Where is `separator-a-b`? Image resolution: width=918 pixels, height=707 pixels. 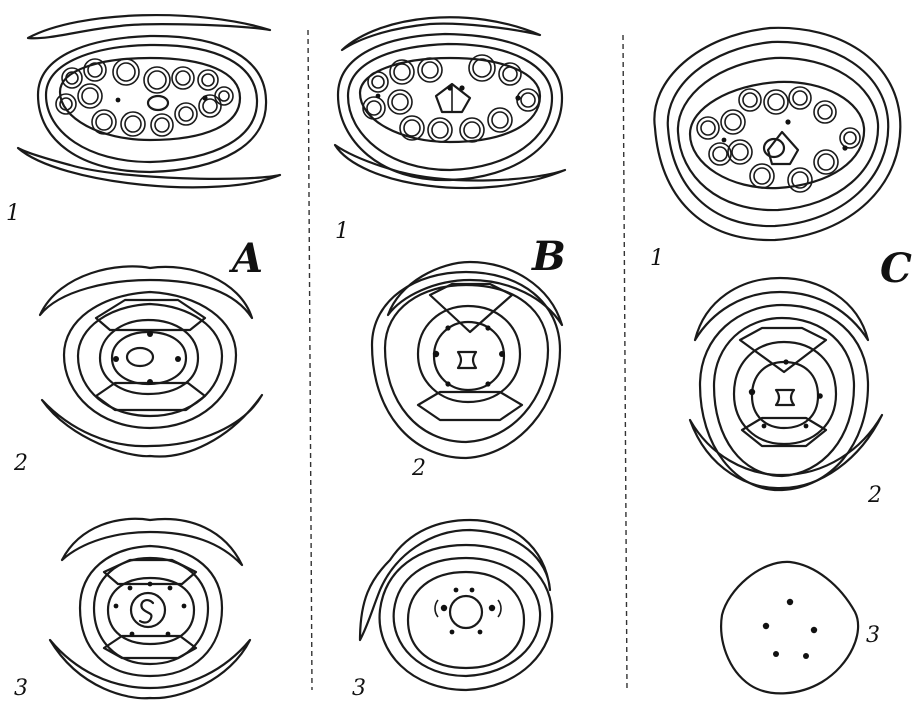 separator-a-b is located at coordinates (310, 360).